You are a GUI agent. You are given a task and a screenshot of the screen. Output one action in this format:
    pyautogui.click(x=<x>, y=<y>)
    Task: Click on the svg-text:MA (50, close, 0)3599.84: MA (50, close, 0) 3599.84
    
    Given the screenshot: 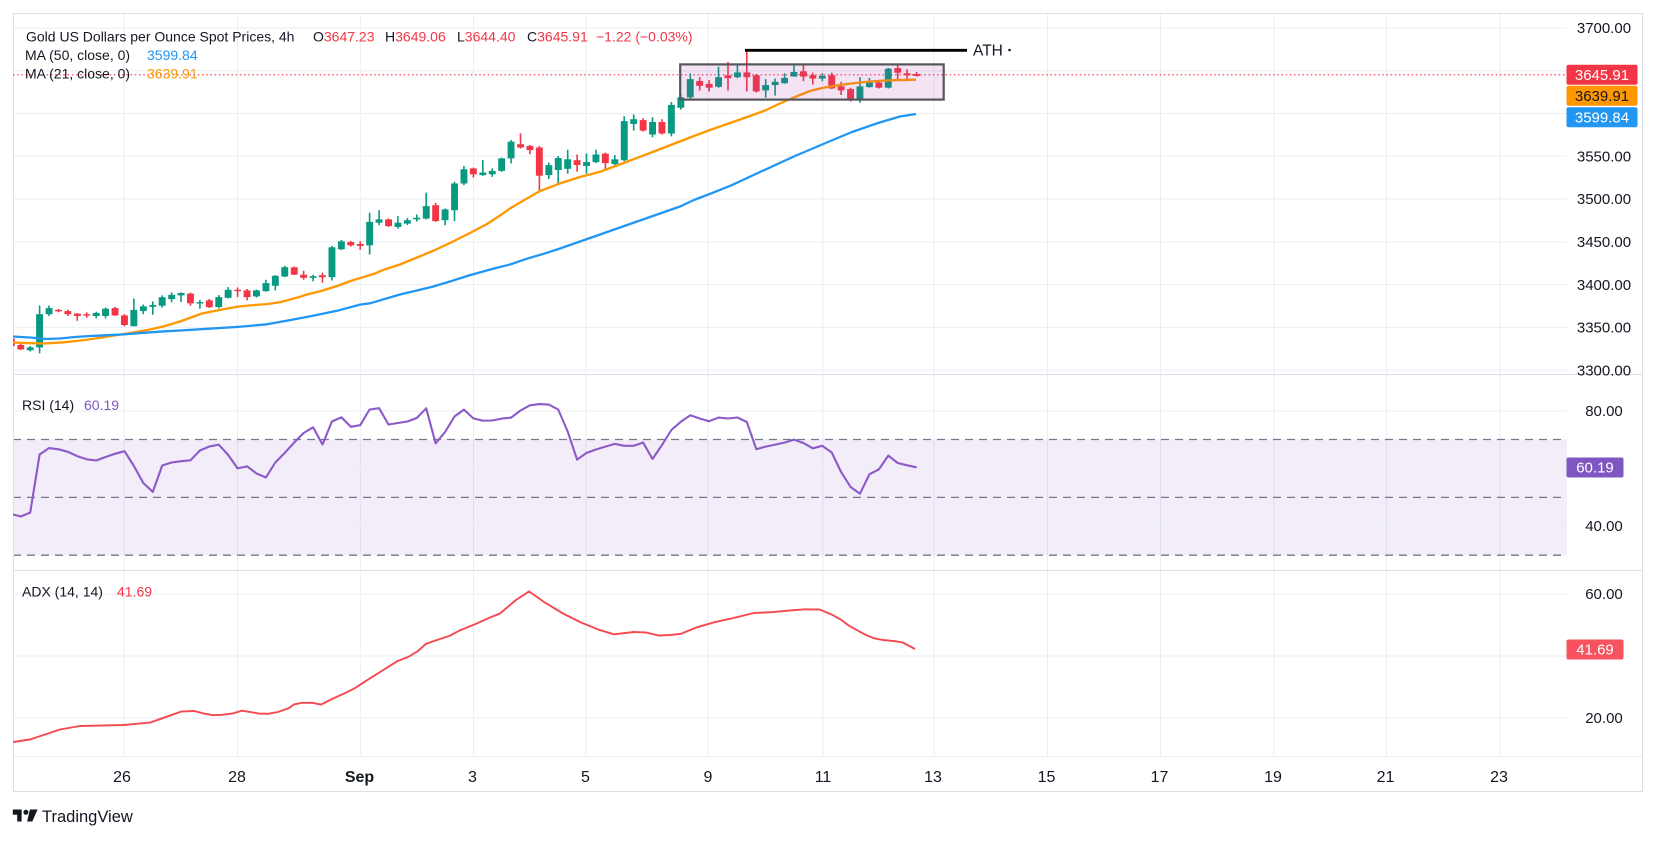 What is the action you would take?
    pyautogui.click(x=111, y=55)
    